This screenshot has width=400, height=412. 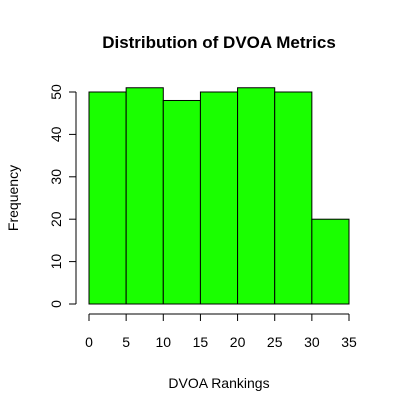 I want to click on y-tick-label: 0, so click(x=56, y=304).